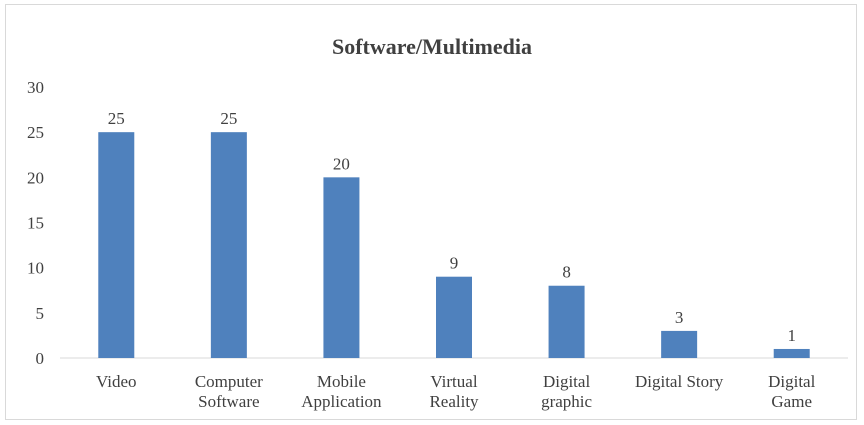  Describe the element at coordinates (35, 87) in the screenshot. I see `y-tick-label: 30` at that location.